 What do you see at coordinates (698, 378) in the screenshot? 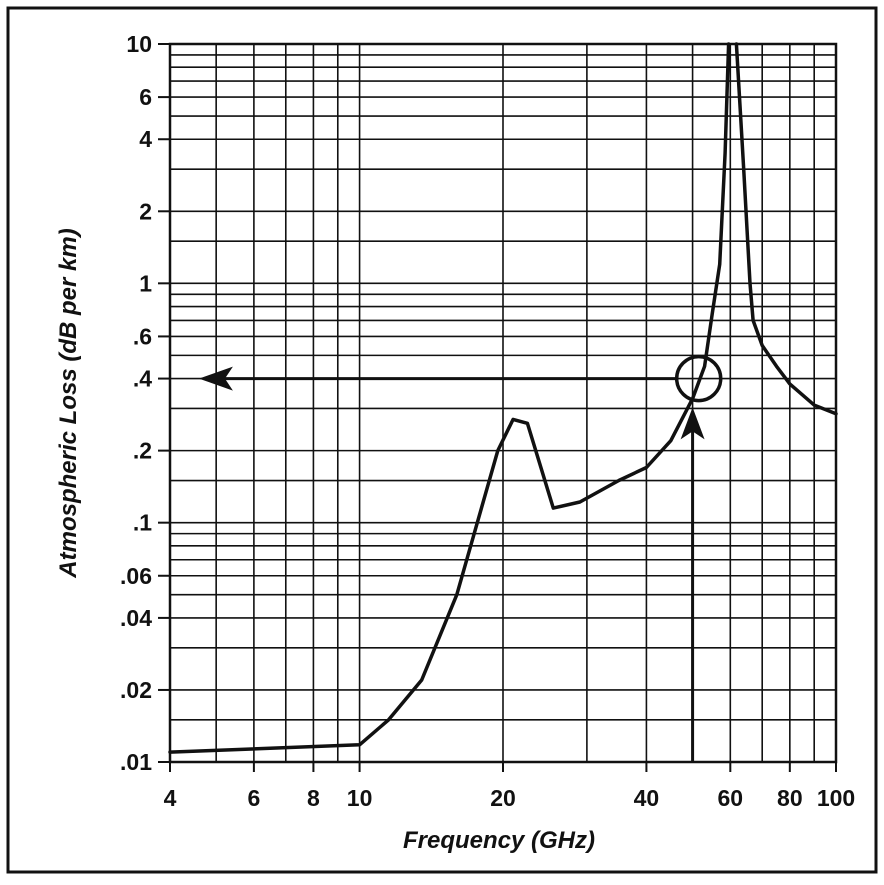
I see `intersection-circle` at bounding box center [698, 378].